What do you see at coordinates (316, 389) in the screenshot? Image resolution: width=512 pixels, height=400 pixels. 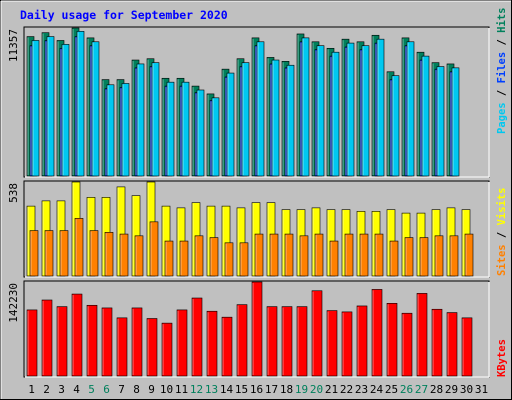 I see `day-label: 20` at bounding box center [316, 389].